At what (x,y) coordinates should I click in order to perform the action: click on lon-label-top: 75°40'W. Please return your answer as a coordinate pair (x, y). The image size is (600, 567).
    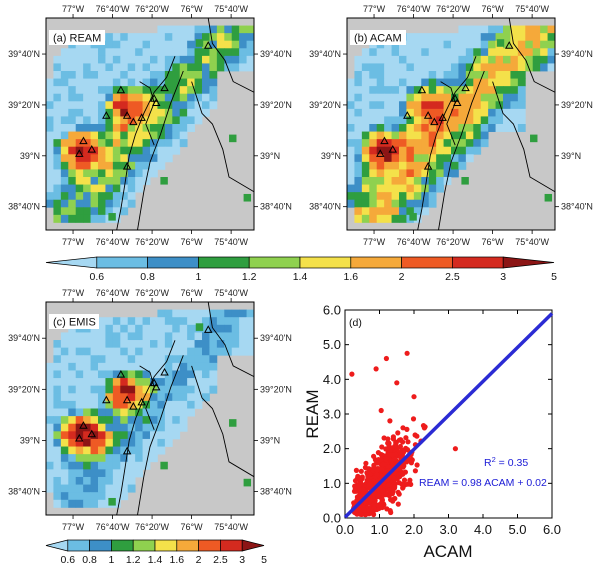
    Looking at the image, I should click on (231, 293).